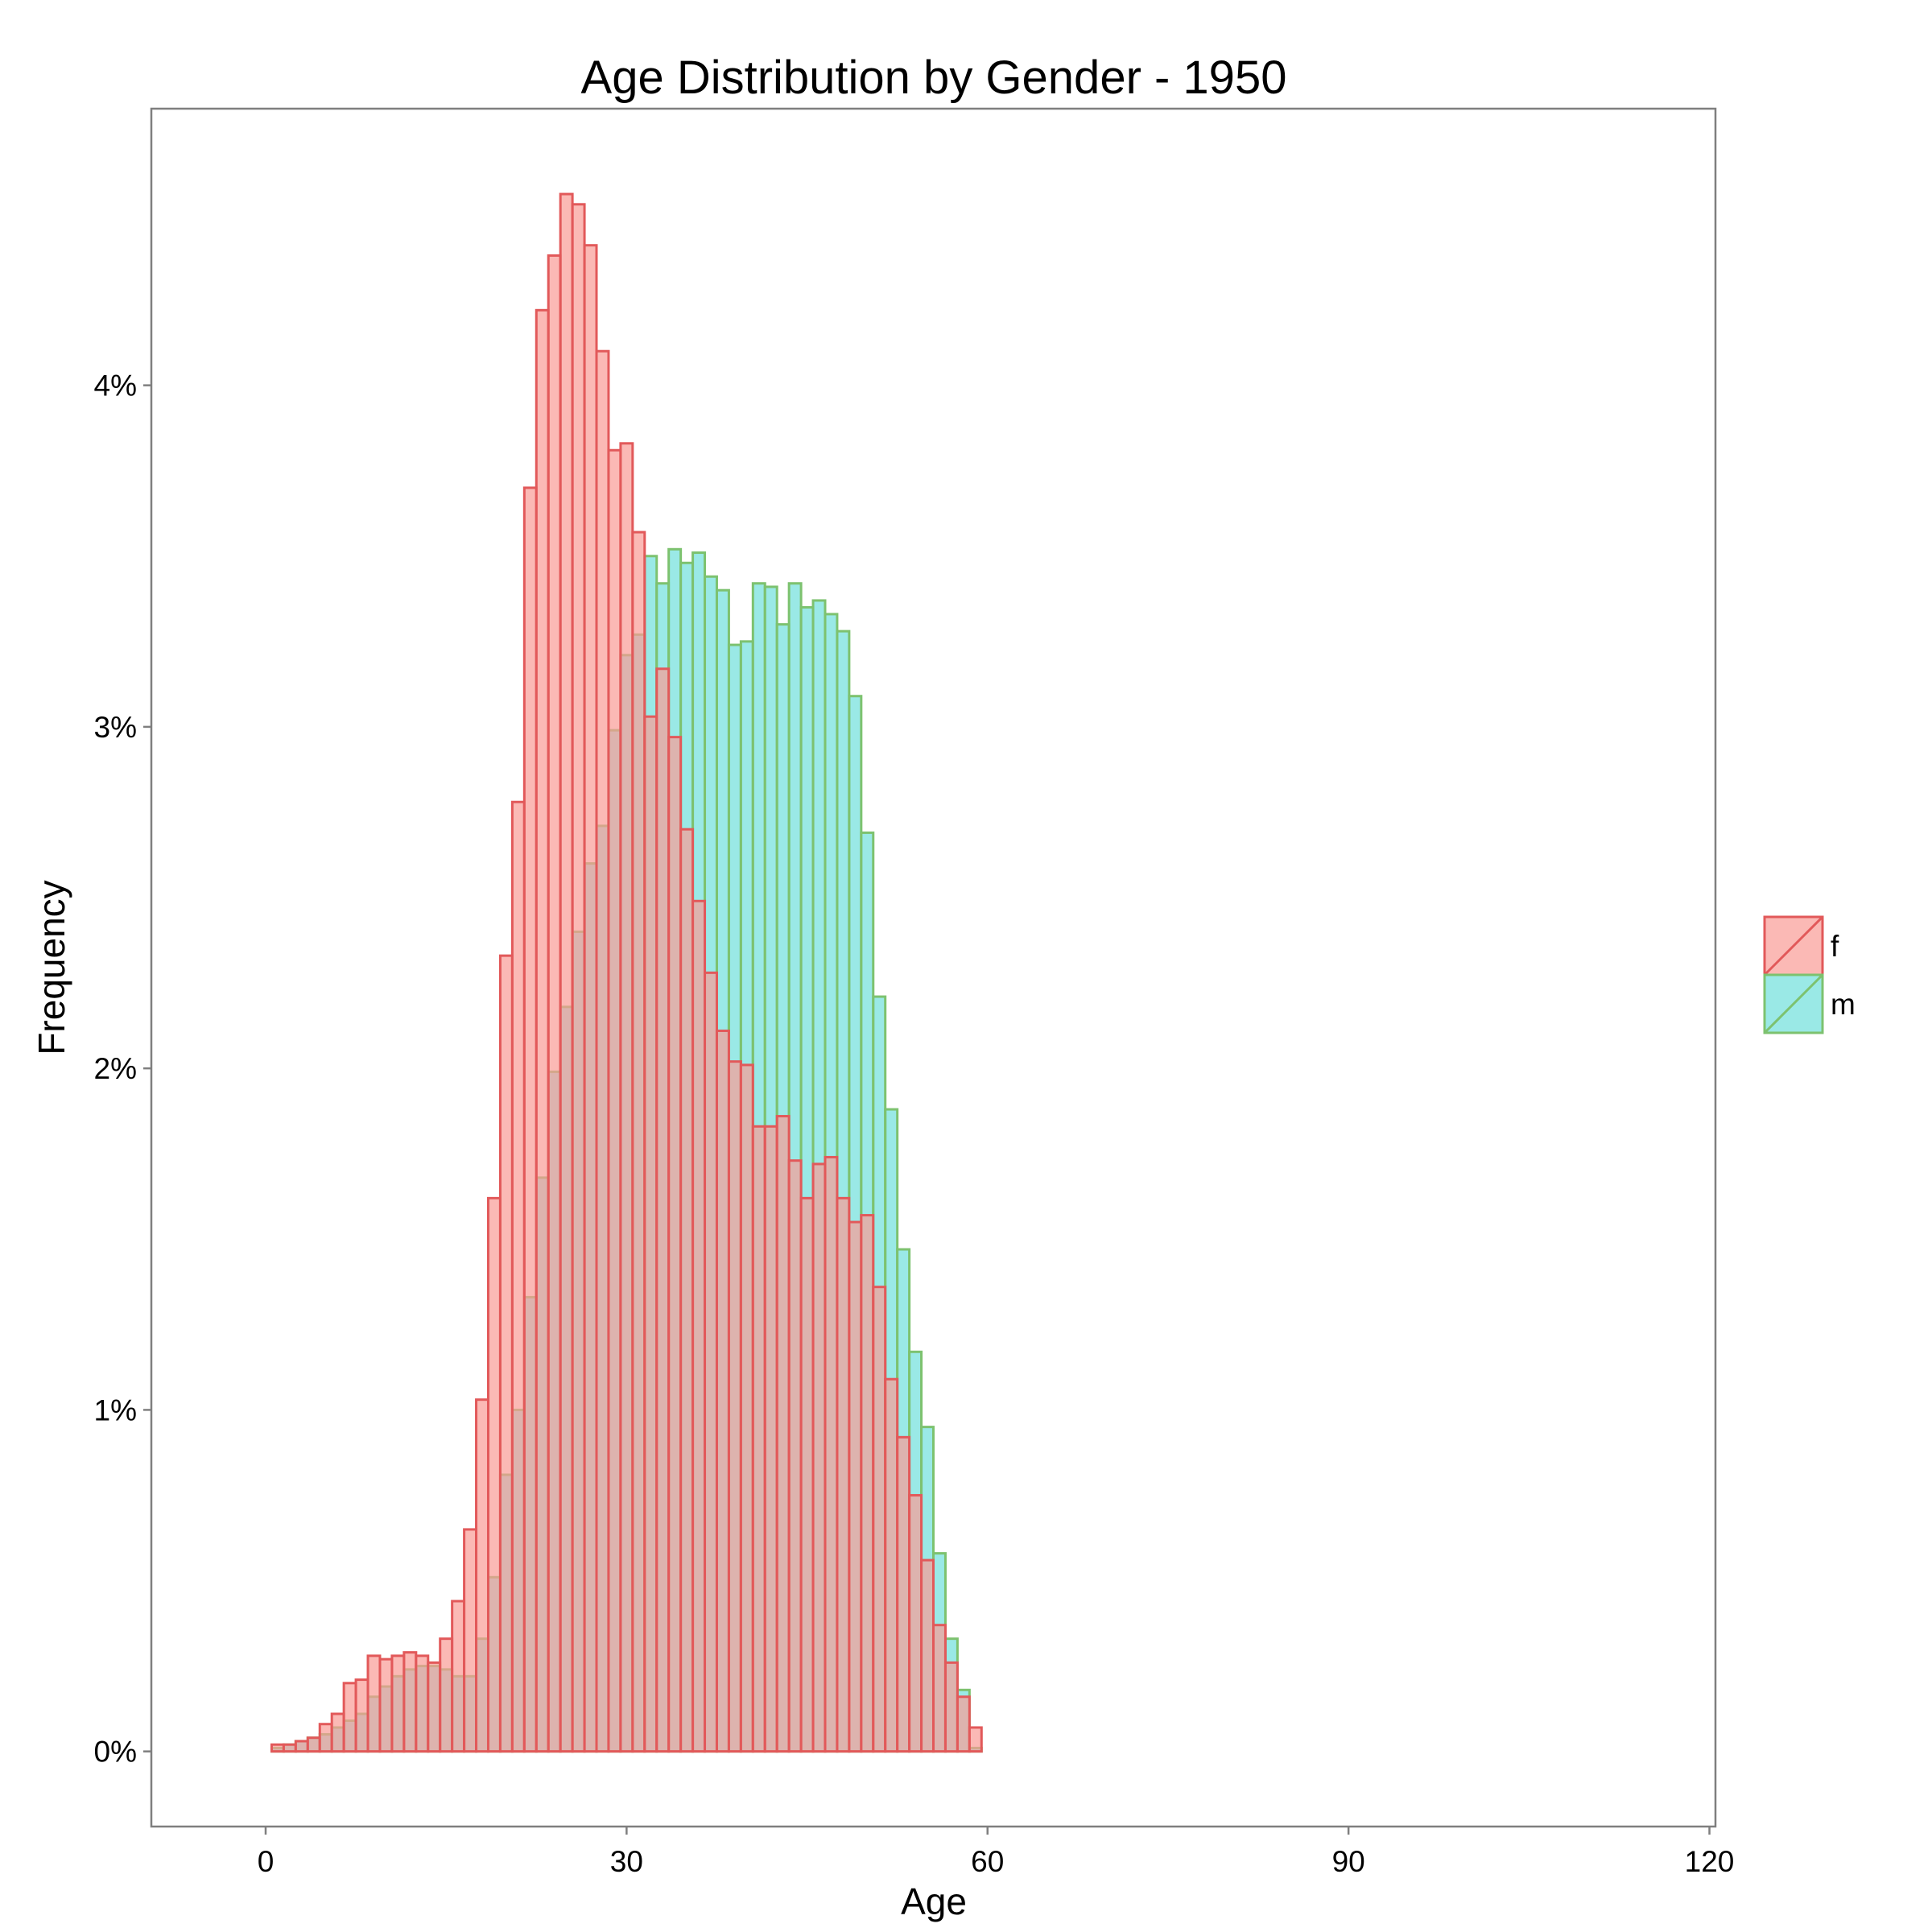 The width and height of the screenshot is (1932, 1932). Describe the element at coordinates (116, 1068) in the screenshot. I see `y-tick-label: 2%` at that location.